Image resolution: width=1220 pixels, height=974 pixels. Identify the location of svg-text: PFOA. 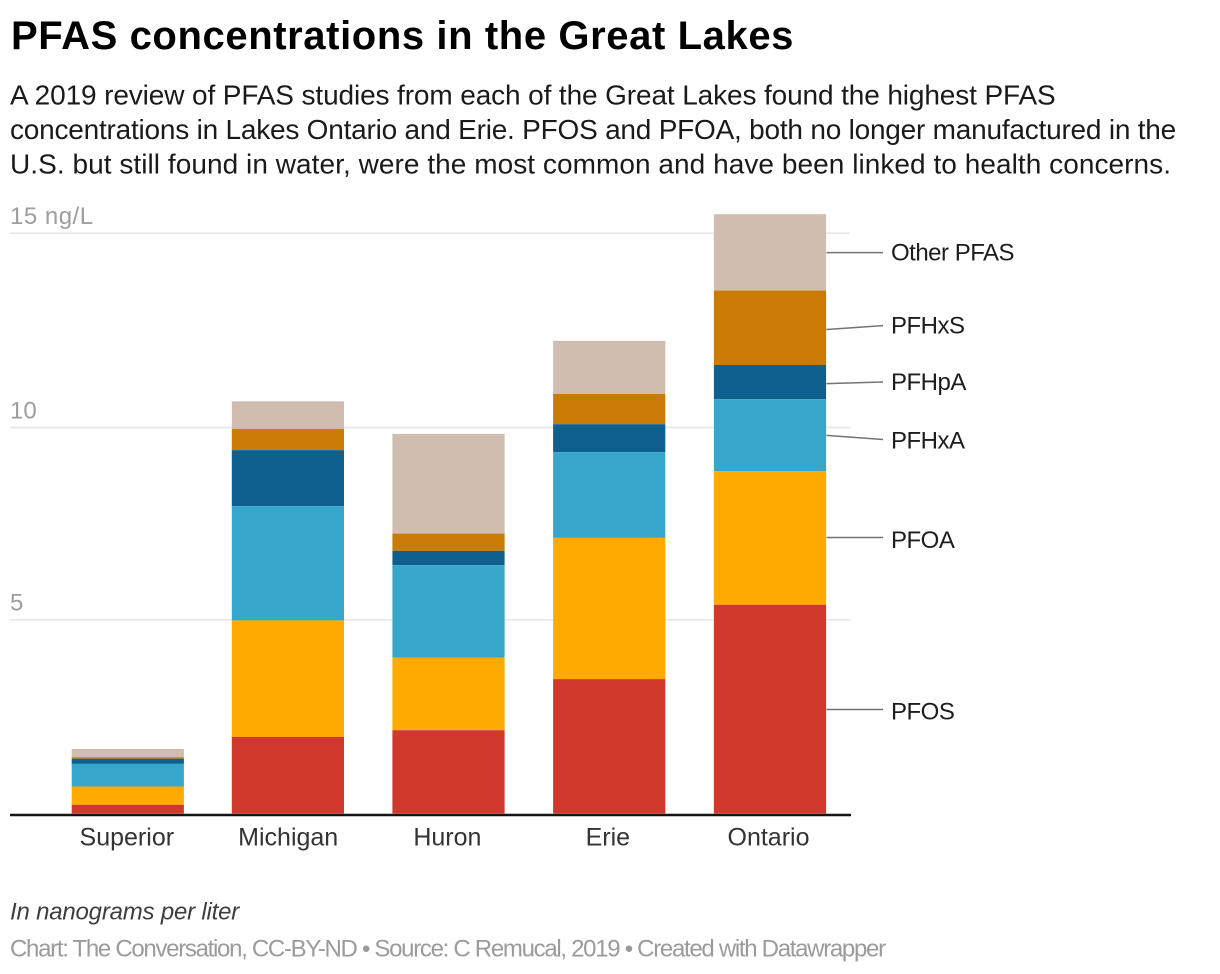
(923, 540).